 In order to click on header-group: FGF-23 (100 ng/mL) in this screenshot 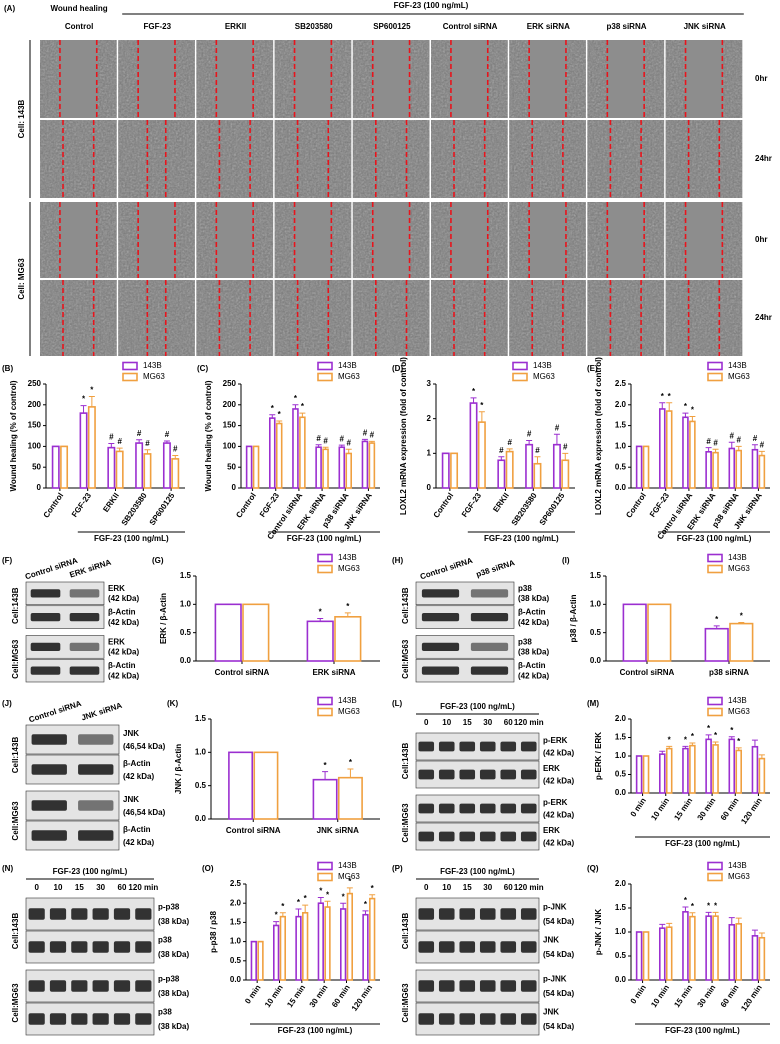, I will do `click(431, 5)`.